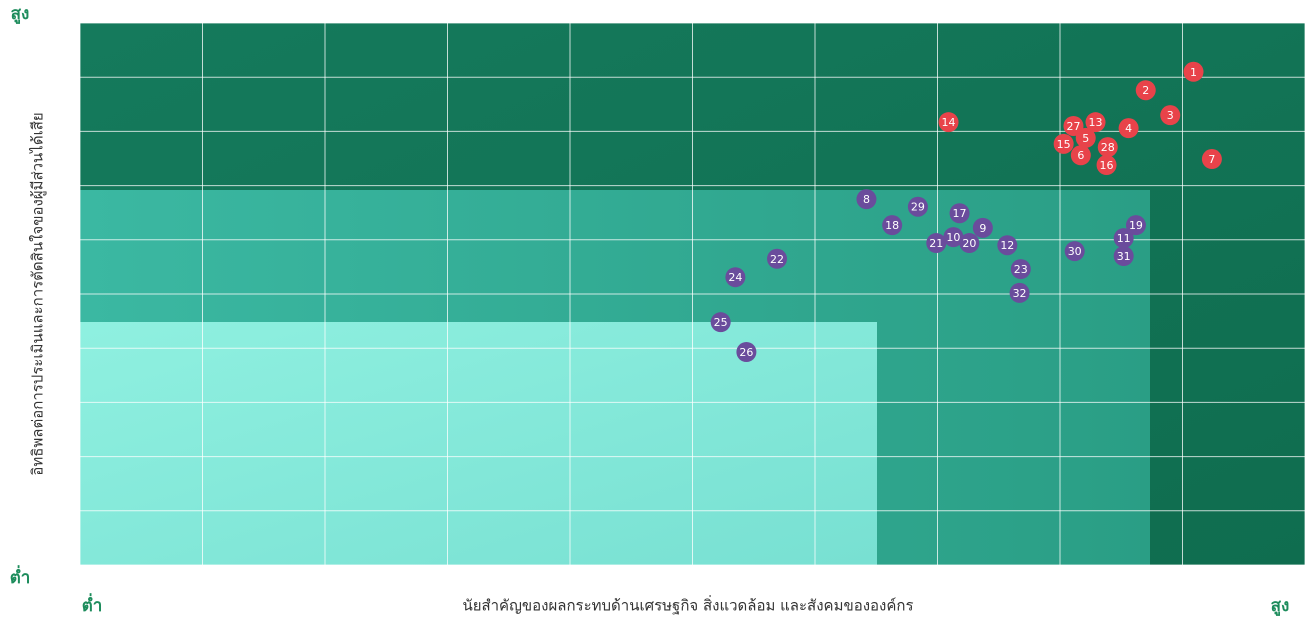 The width and height of the screenshot is (1311, 623). I want to click on point-label: 16, so click(1107, 165).